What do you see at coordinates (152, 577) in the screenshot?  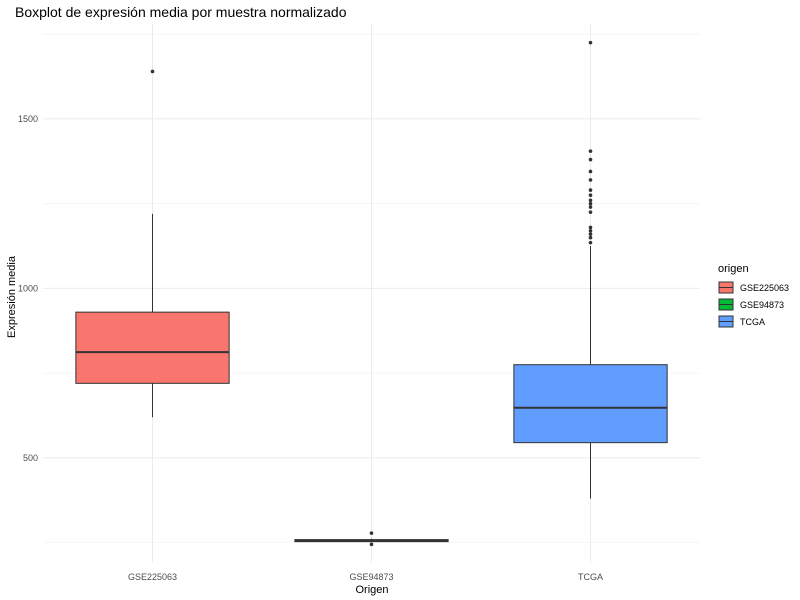 I see `x-tick-label: GSE225063` at bounding box center [152, 577].